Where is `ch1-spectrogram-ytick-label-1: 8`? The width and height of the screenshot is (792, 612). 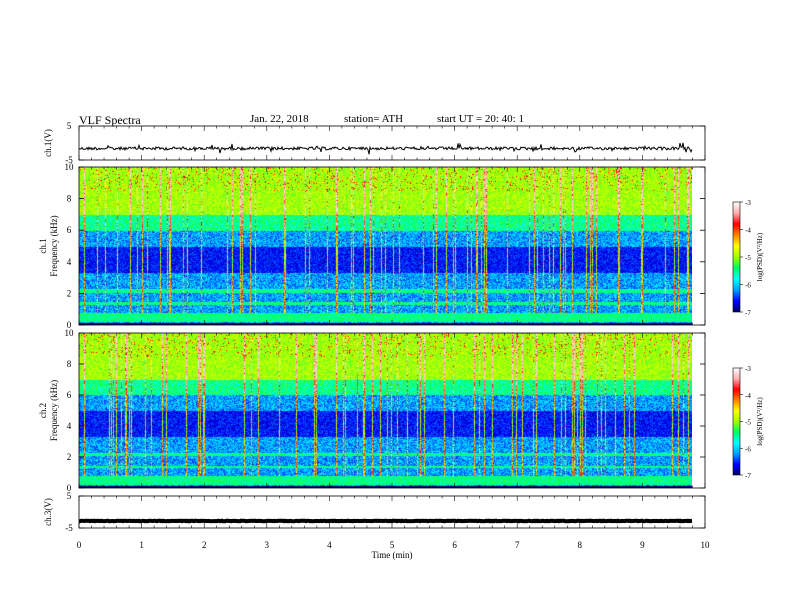 ch1-spectrogram-ytick-label-1: 8 is located at coordinates (69, 199).